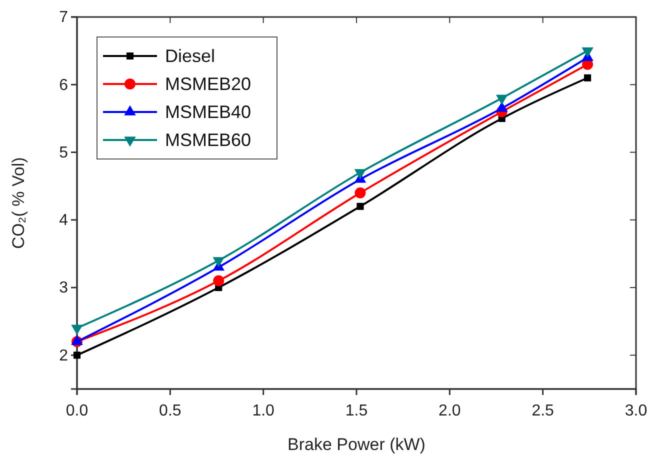 This screenshot has width=647, height=457. I want to click on y-tick-label: 2, so click(63, 355).